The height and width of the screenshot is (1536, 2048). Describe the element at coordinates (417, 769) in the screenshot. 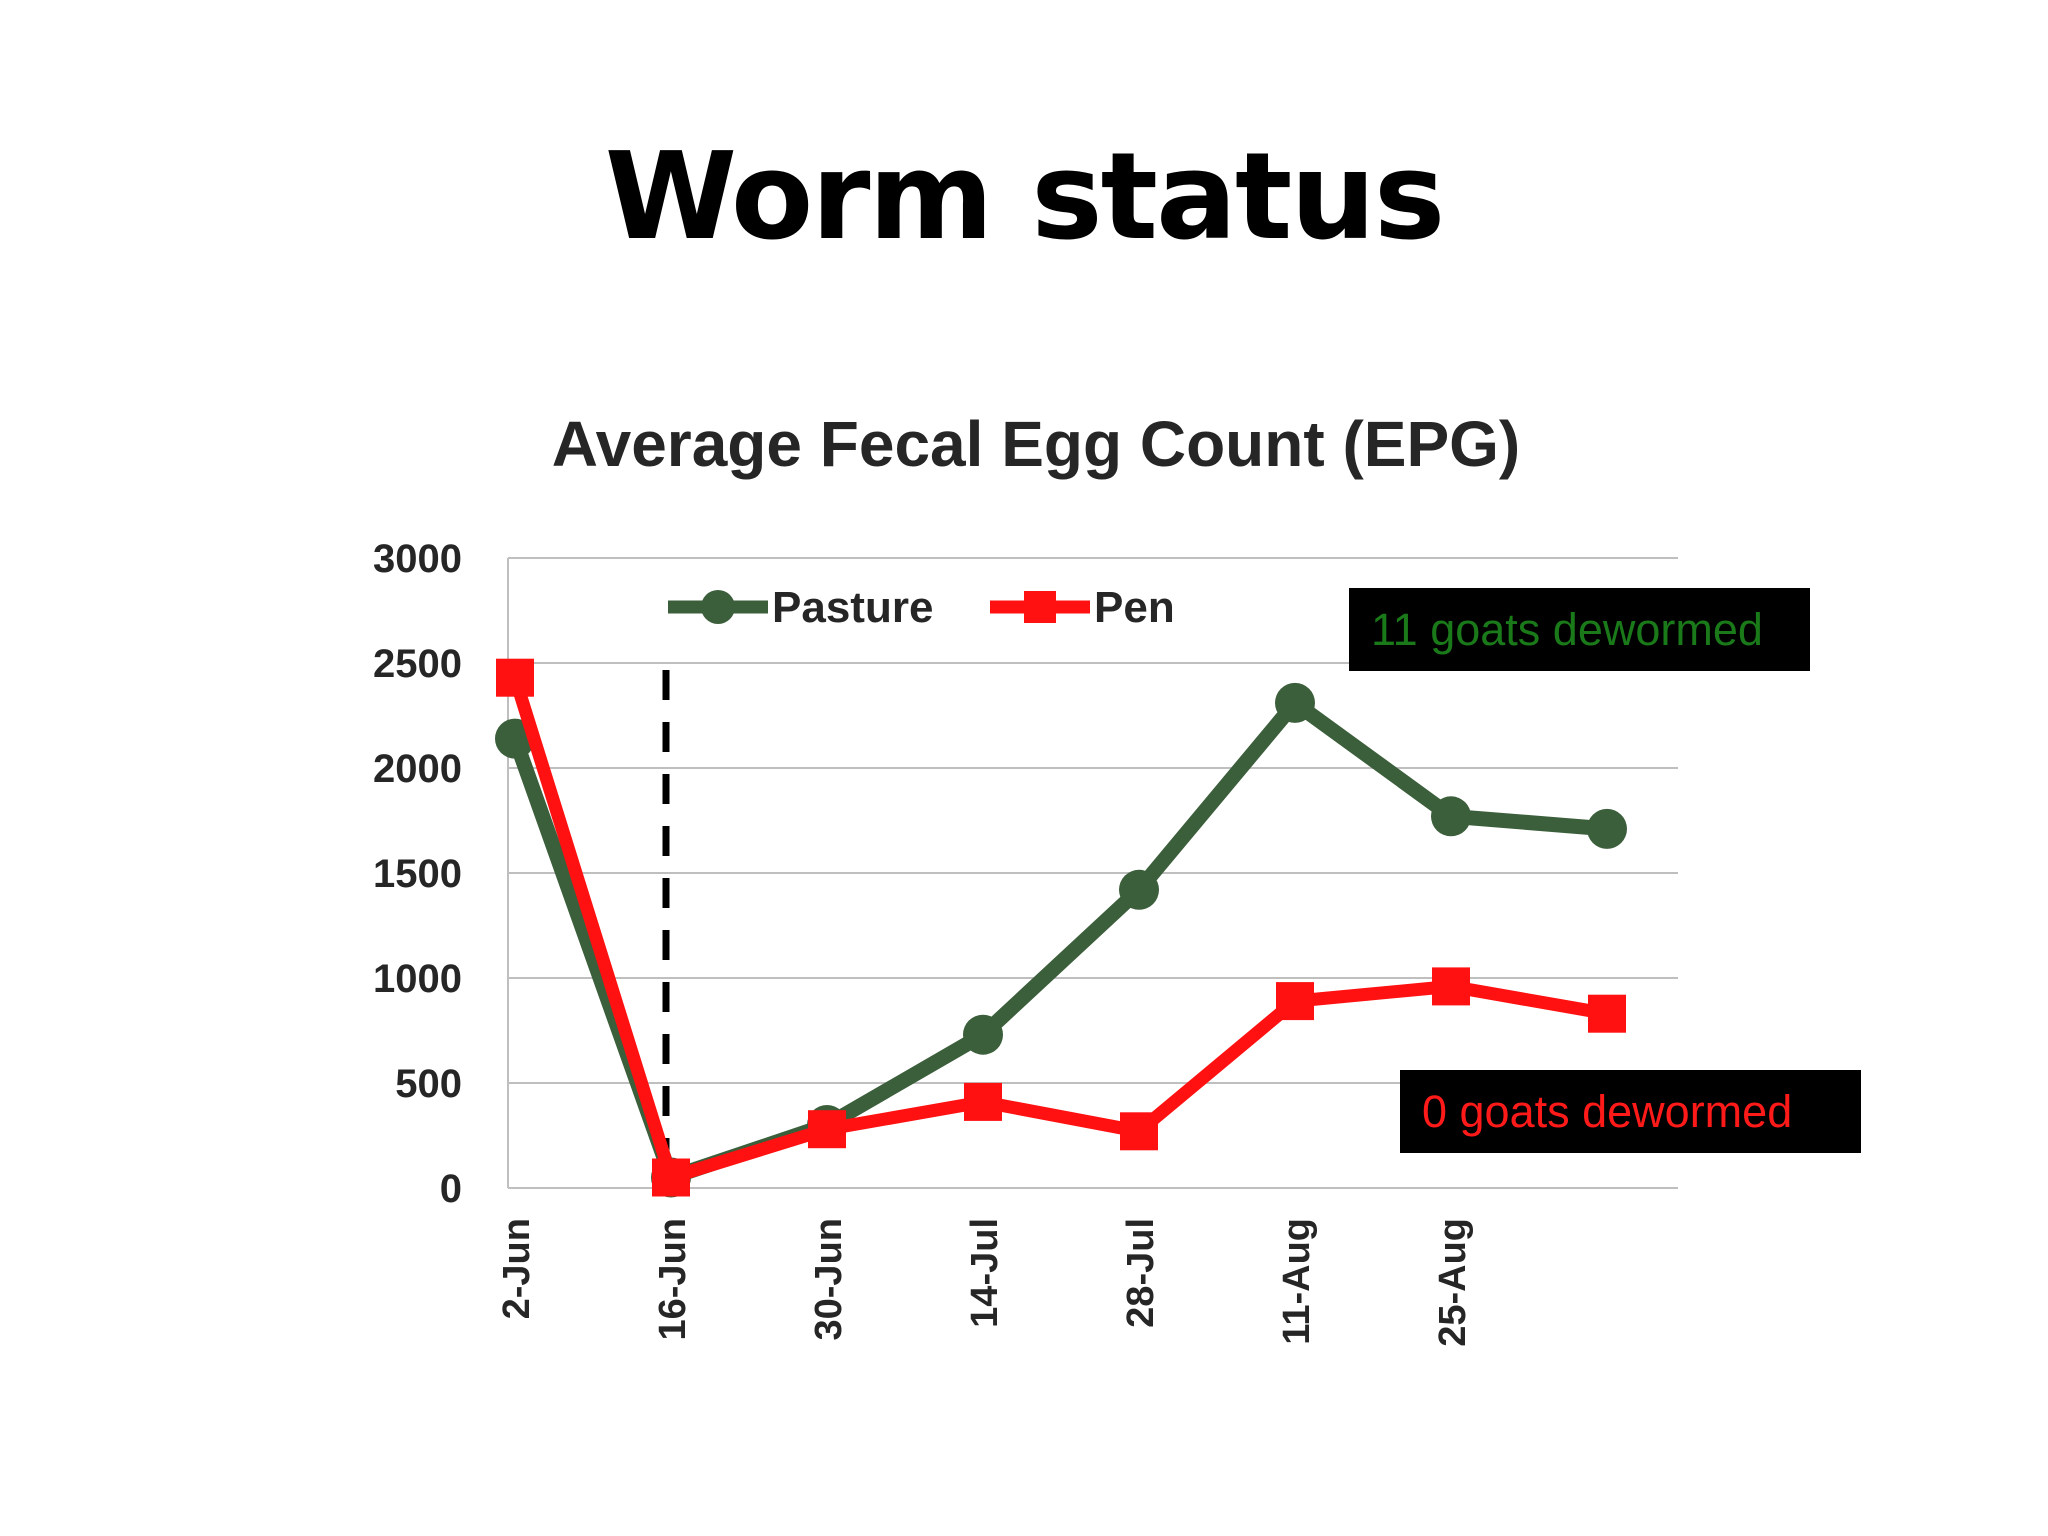

I see `y-tick-label: 2000` at that location.